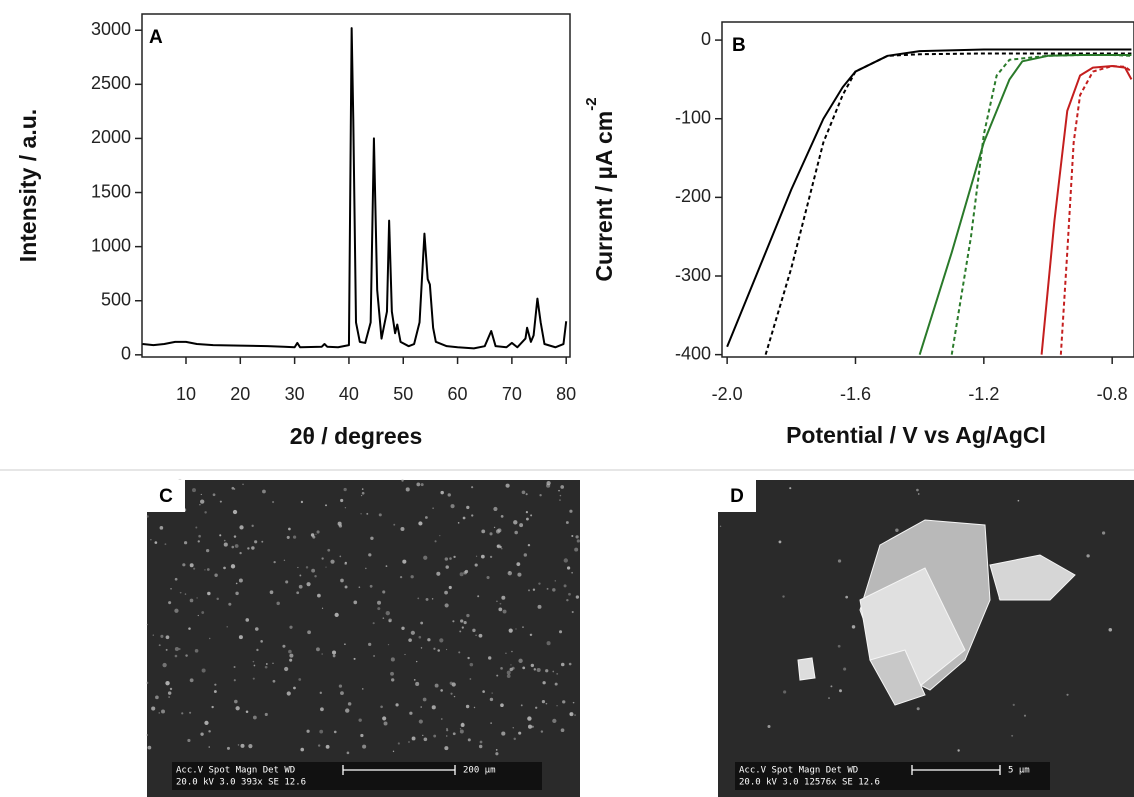 The height and width of the screenshot is (797, 1134). Describe the element at coordinates (693, 275) in the screenshot. I see `y-tick-label: -300` at that location.